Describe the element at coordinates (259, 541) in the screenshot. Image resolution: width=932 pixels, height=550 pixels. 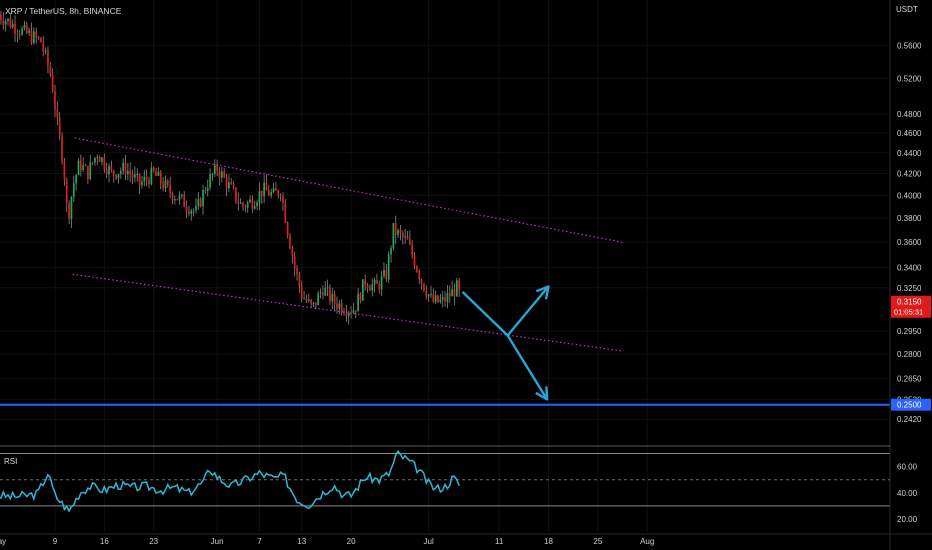
I see `x-tick-label-5: 7` at that location.